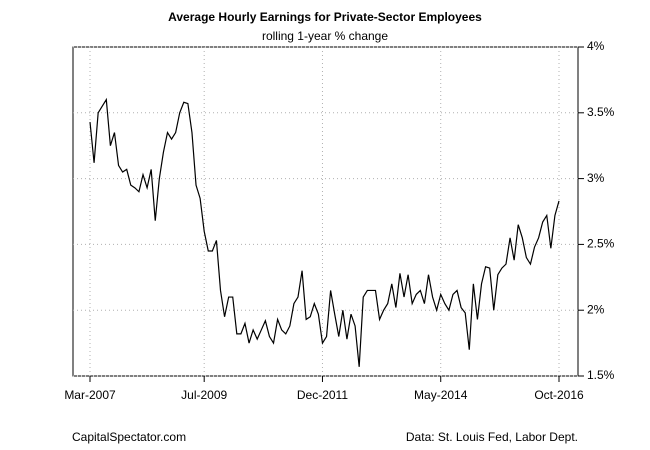  What do you see at coordinates (129, 437) in the screenshot?
I see `source-left: CapitalSpectator.com` at bounding box center [129, 437].